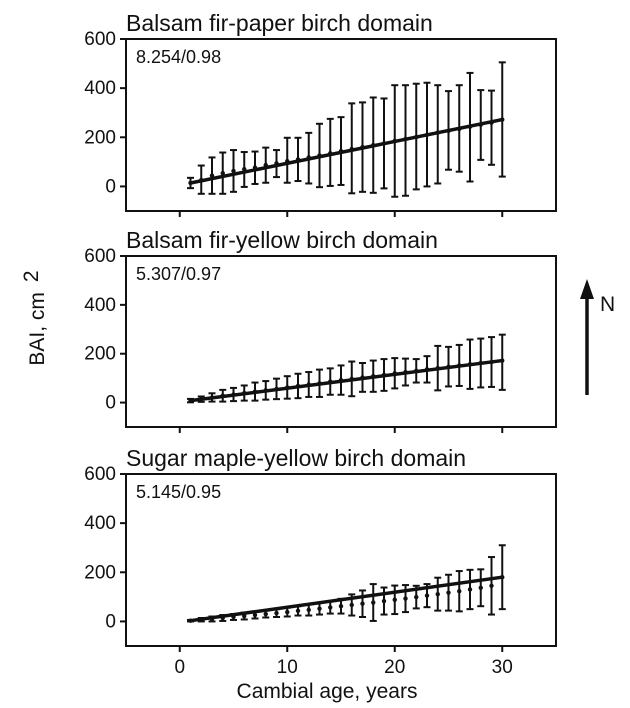  I want to click on north-arrow-label: N, so click(607, 304).